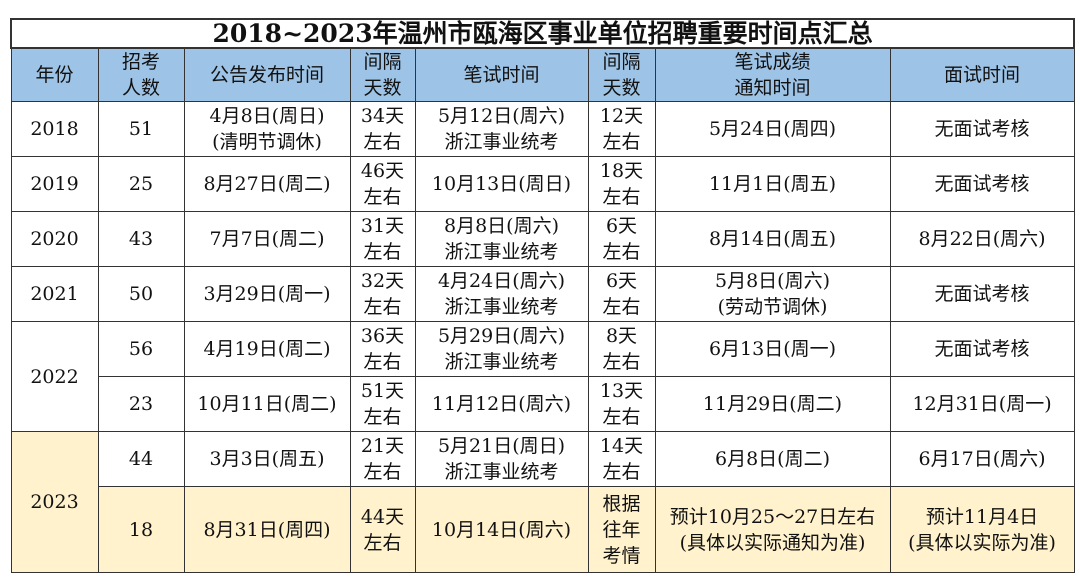 This screenshot has height=579, width=1080. Describe the element at coordinates (382, 349) in the screenshot. I see `cell-gap1: 36天 左右` at that location.